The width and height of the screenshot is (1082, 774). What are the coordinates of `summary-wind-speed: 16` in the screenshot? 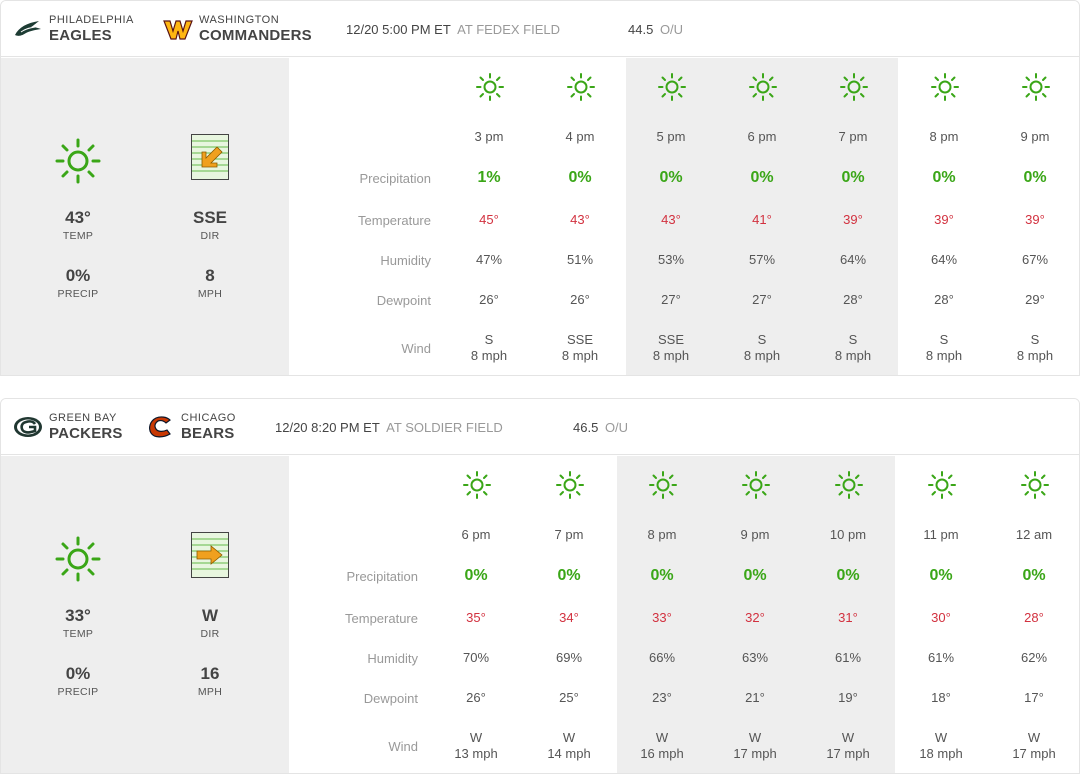 It's located at (210, 673).